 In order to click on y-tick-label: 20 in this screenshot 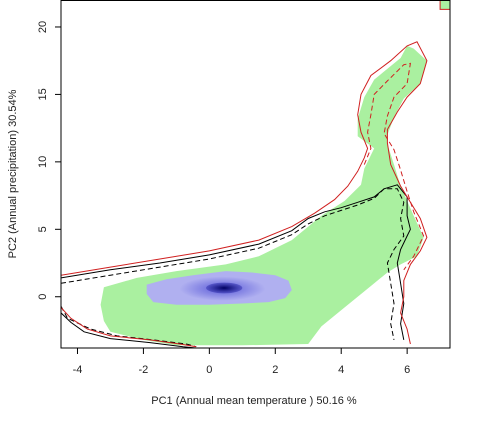, I will do `click(43, 27)`.